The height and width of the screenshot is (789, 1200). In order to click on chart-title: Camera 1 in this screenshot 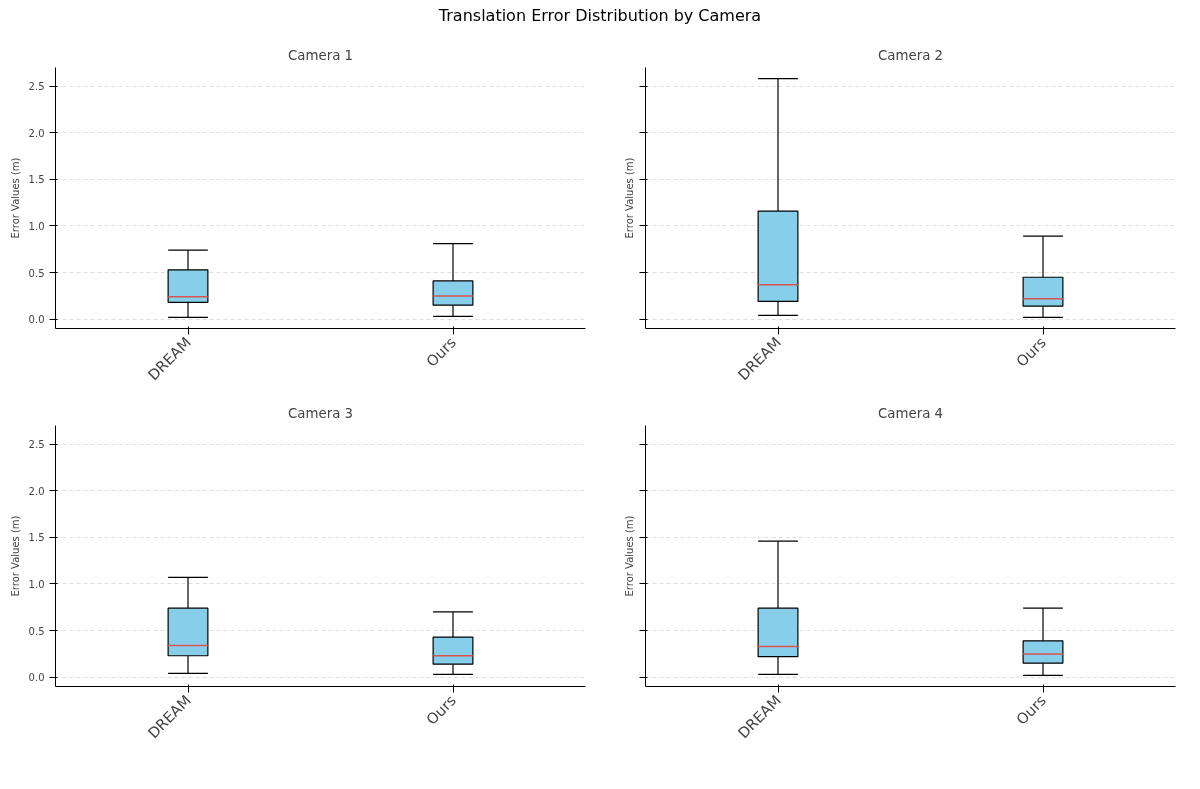, I will do `click(320, 55)`.